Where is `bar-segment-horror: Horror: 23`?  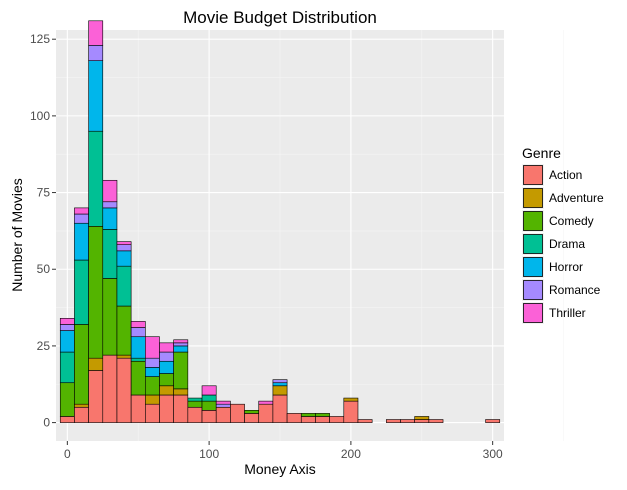
bar-segment-horror: Horror: 23 is located at coordinates (96, 96).